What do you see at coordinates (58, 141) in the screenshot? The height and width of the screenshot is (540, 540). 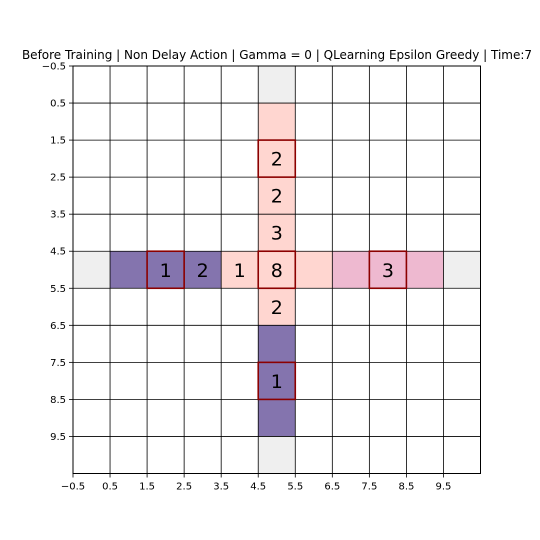 I see `y-tick-label: 1.5` at bounding box center [58, 141].